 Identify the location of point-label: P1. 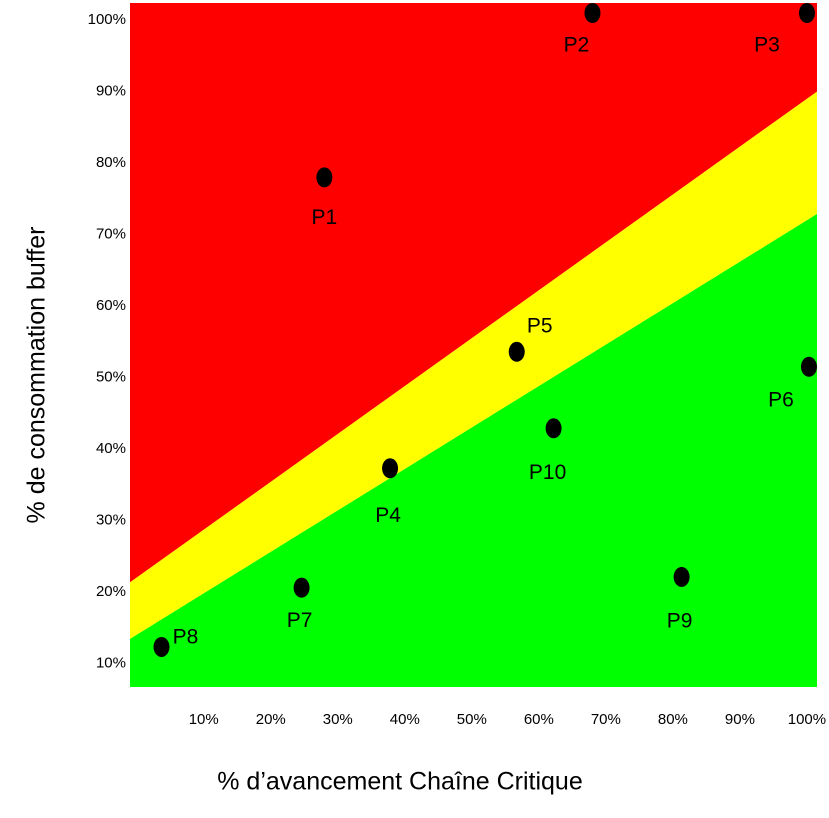
(325, 217).